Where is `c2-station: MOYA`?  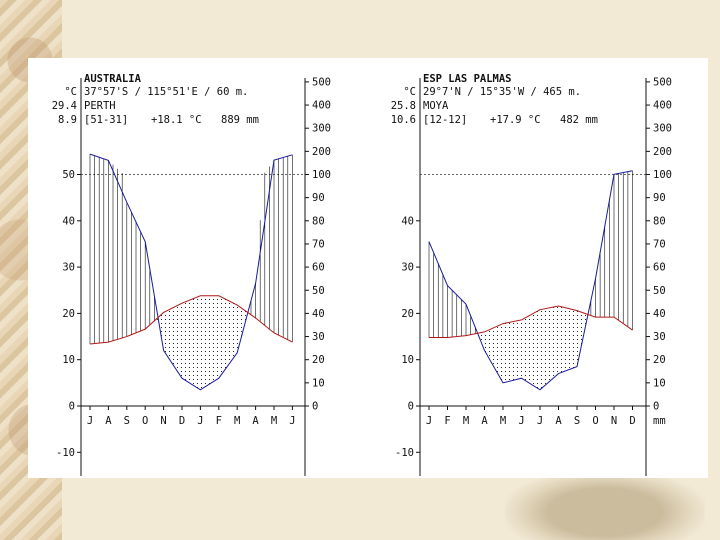
c2-station: MOYA is located at coordinates (436, 106).